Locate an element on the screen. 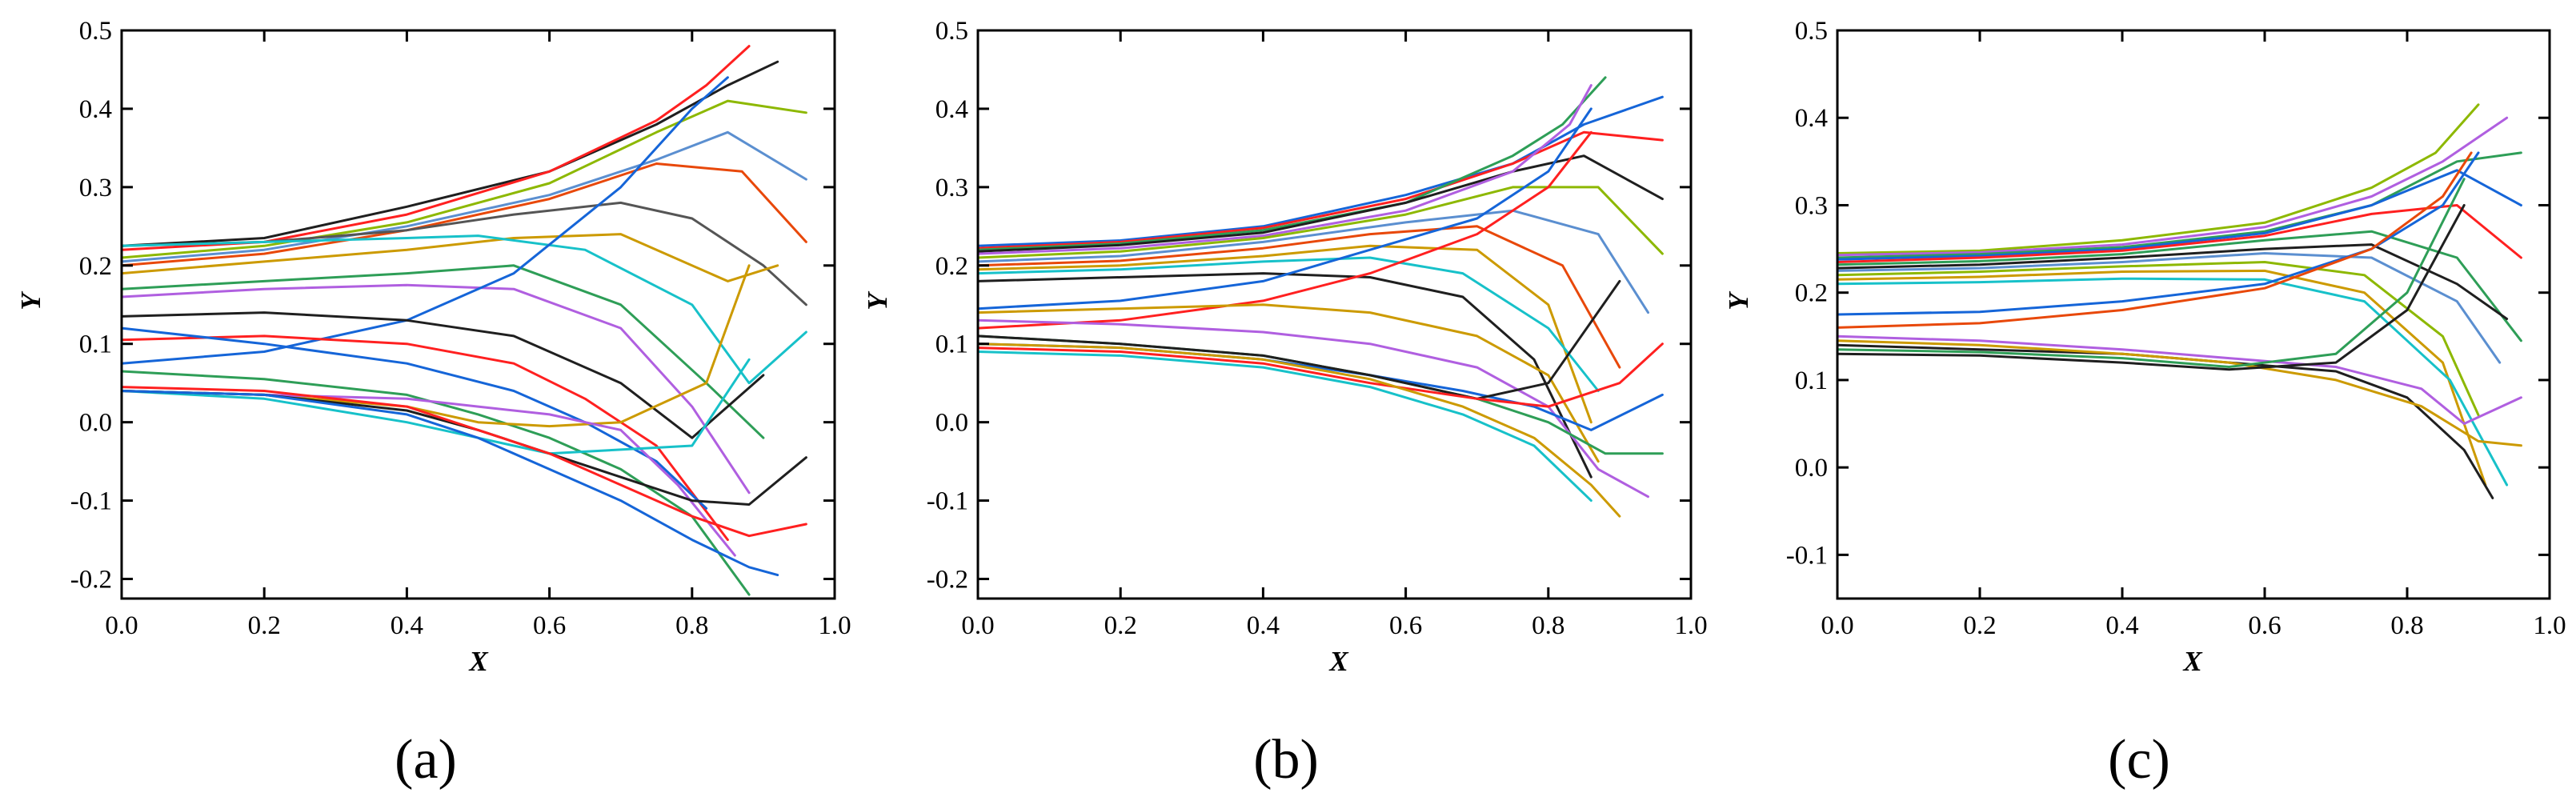 This screenshot has width=2576, height=809. y-axis-title-a: Y is located at coordinates (30, 300).